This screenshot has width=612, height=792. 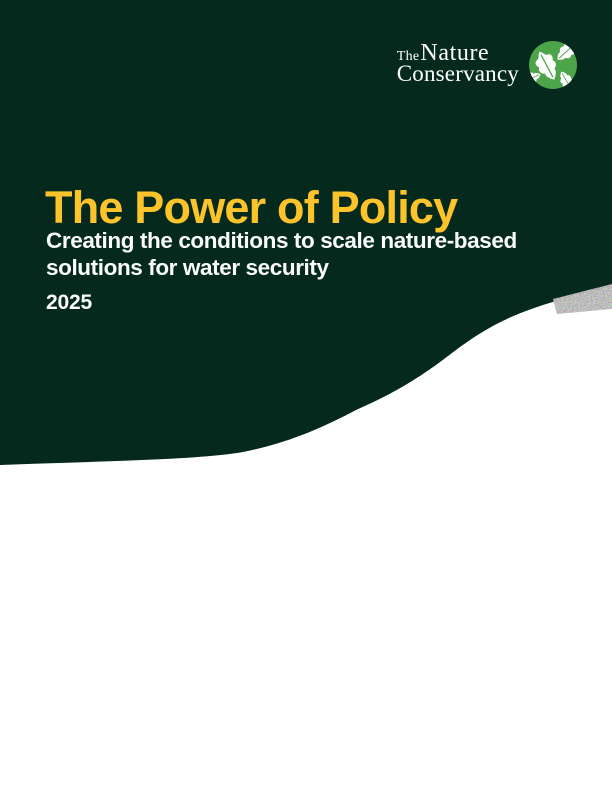 What do you see at coordinates (251, 208) in the screenshot?
I see `cover-title: The Power of Policy` at bounding box center [251, 208].